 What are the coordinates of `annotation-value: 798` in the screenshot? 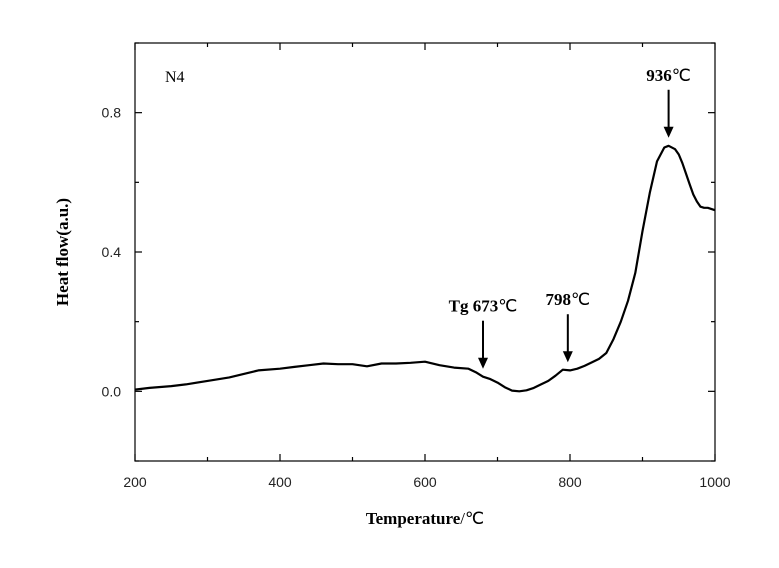 It's located at (559, 299).